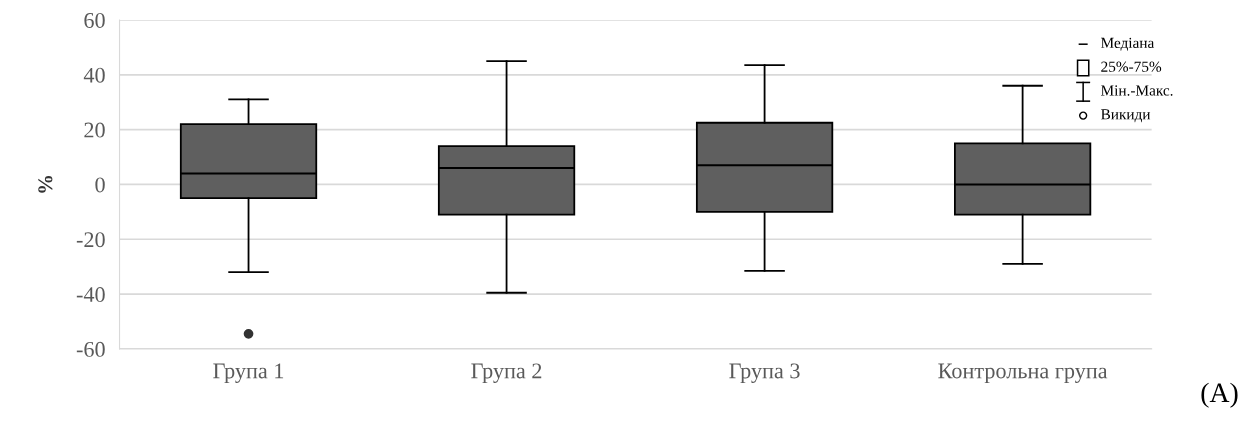 The height and width of the screenshot is (425, 1245). I want to click on x-tick-label: Група 1, so click(248, 373).